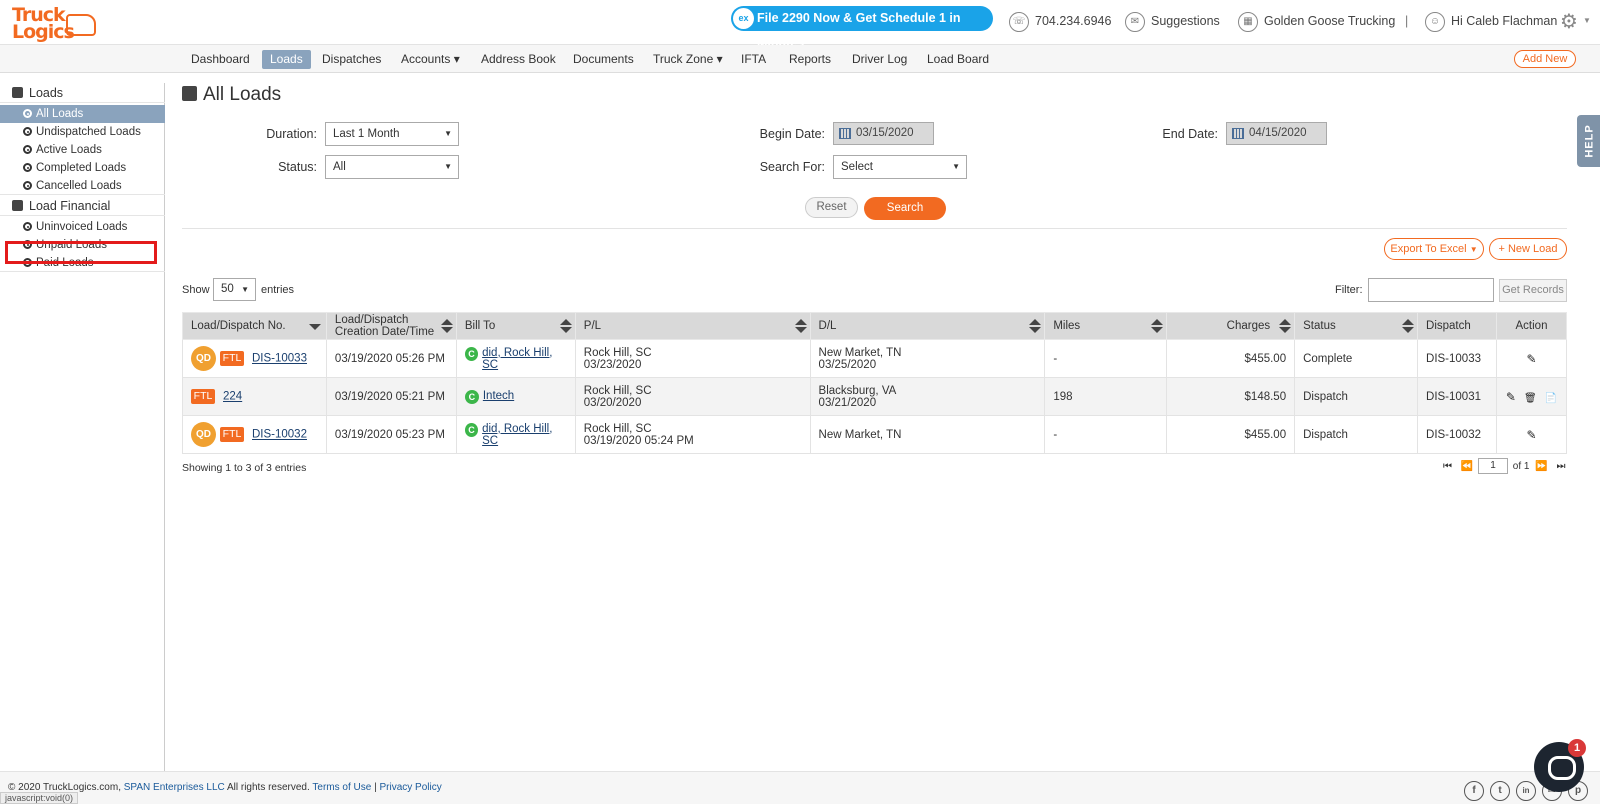 Image resolution: width=1600 pixels, height=804 pixels. What do you see at coordinates (692, 326) in the screenshot?
I see `col-pl: P/L` at bounding box center [692, 326].